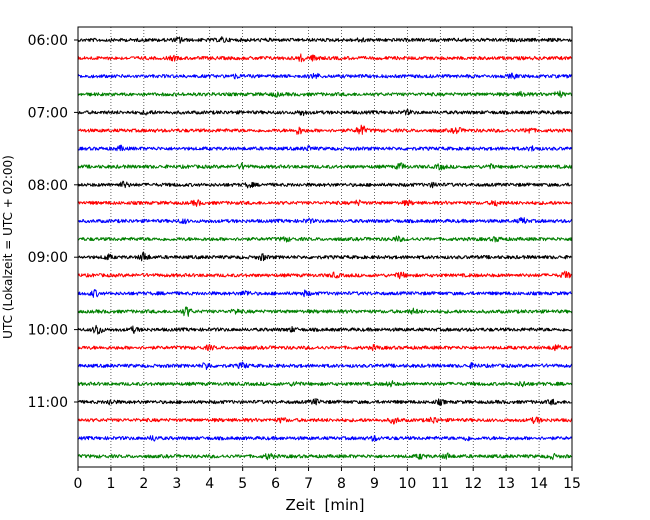  Describe the element at coordinates (374, 484) in the screenshot. I see `x-tick-label: 9` at that location.